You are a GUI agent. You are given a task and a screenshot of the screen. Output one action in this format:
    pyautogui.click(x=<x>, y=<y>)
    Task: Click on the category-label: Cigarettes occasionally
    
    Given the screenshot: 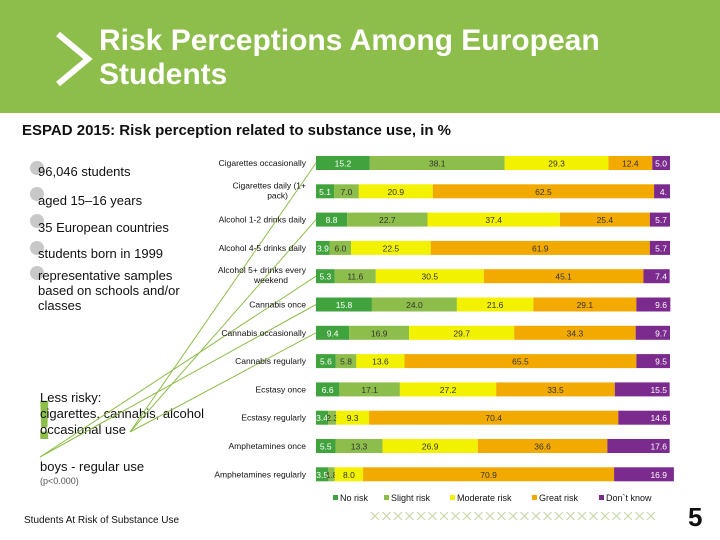 What is the action you would take?
    pyautogui.click(x=263, y=163)
    